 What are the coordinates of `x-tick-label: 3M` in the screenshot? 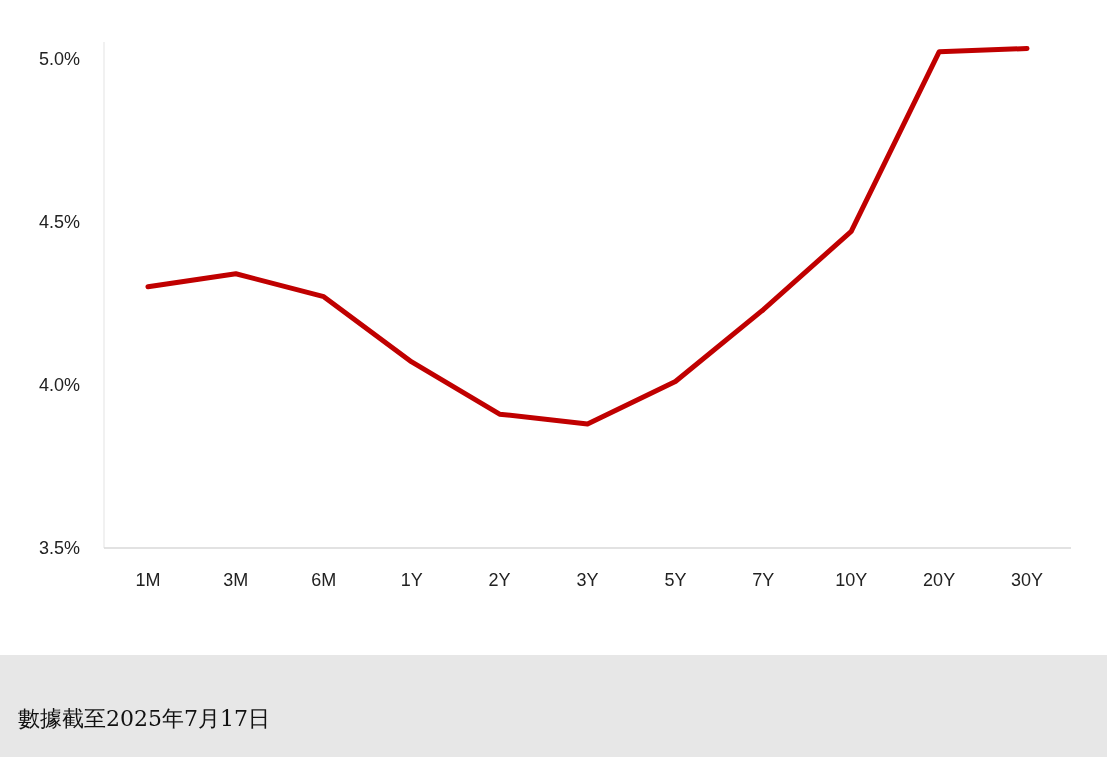 It's located at (236, 580).